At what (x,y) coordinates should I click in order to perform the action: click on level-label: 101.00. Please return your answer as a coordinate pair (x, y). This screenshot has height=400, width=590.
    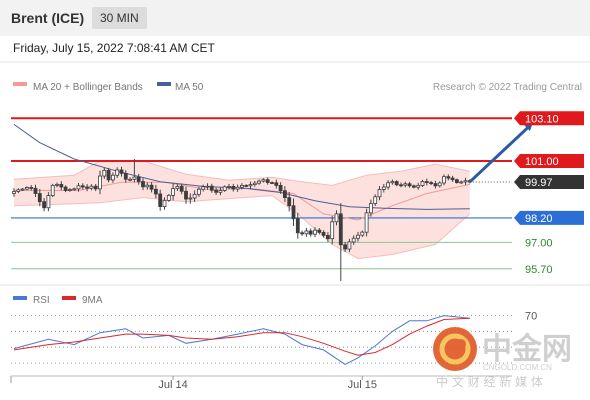
    Looking at the image, I should click on (542, 162).